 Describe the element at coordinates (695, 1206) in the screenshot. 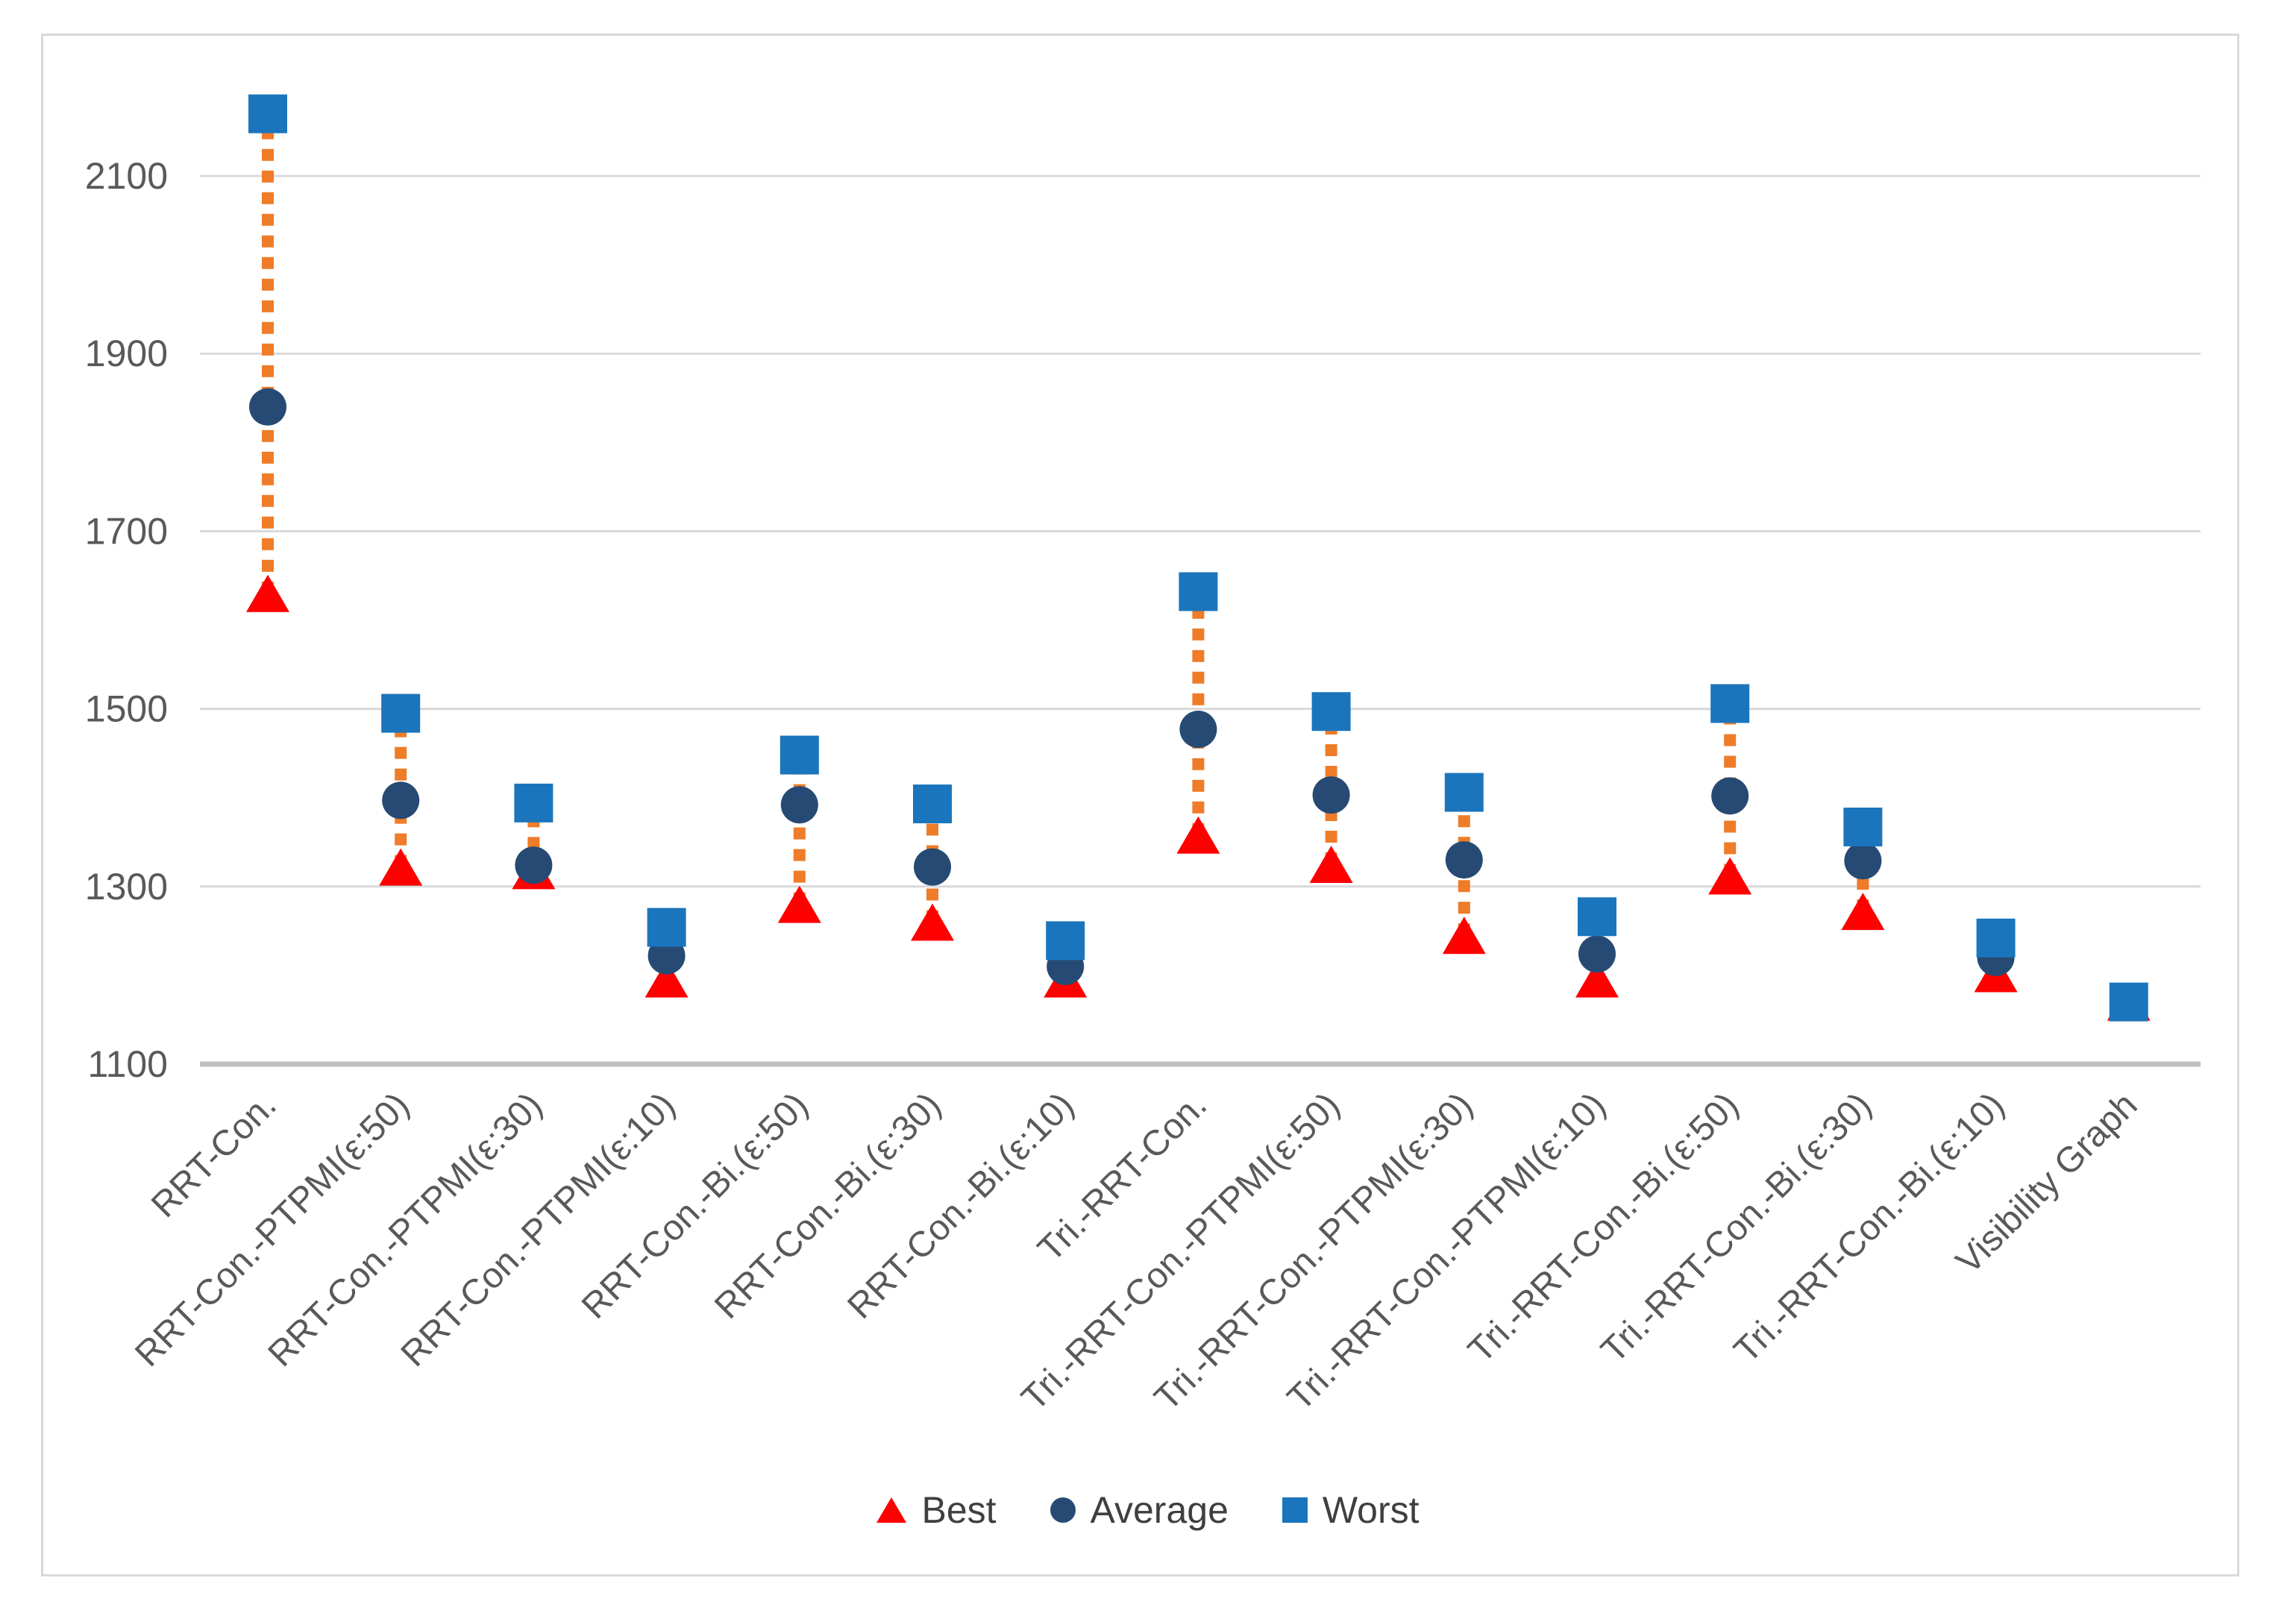

I see `x-category-label: RRT-Con.-Bi.(ε:50)` at that location.